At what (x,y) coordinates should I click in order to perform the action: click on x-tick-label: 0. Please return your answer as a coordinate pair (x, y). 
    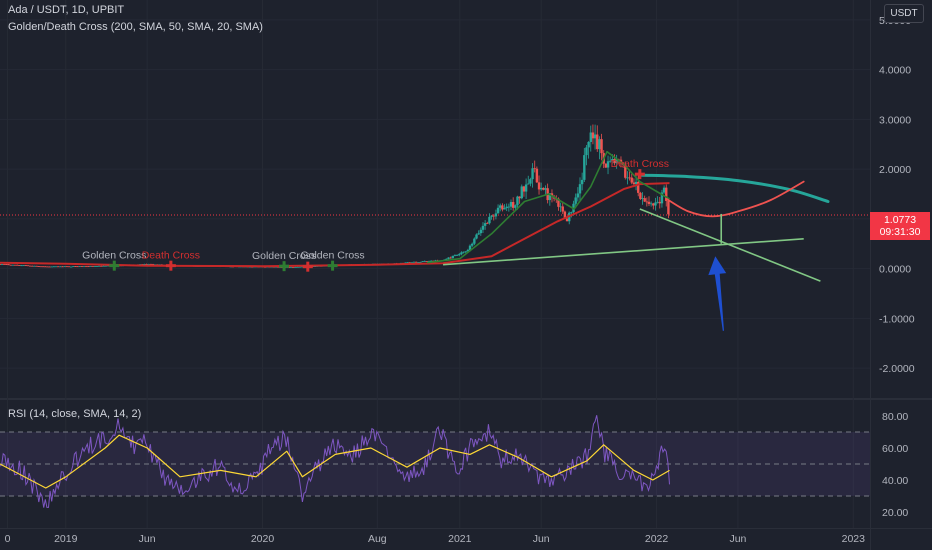
    Looking at the image, I should click on (8, 539).